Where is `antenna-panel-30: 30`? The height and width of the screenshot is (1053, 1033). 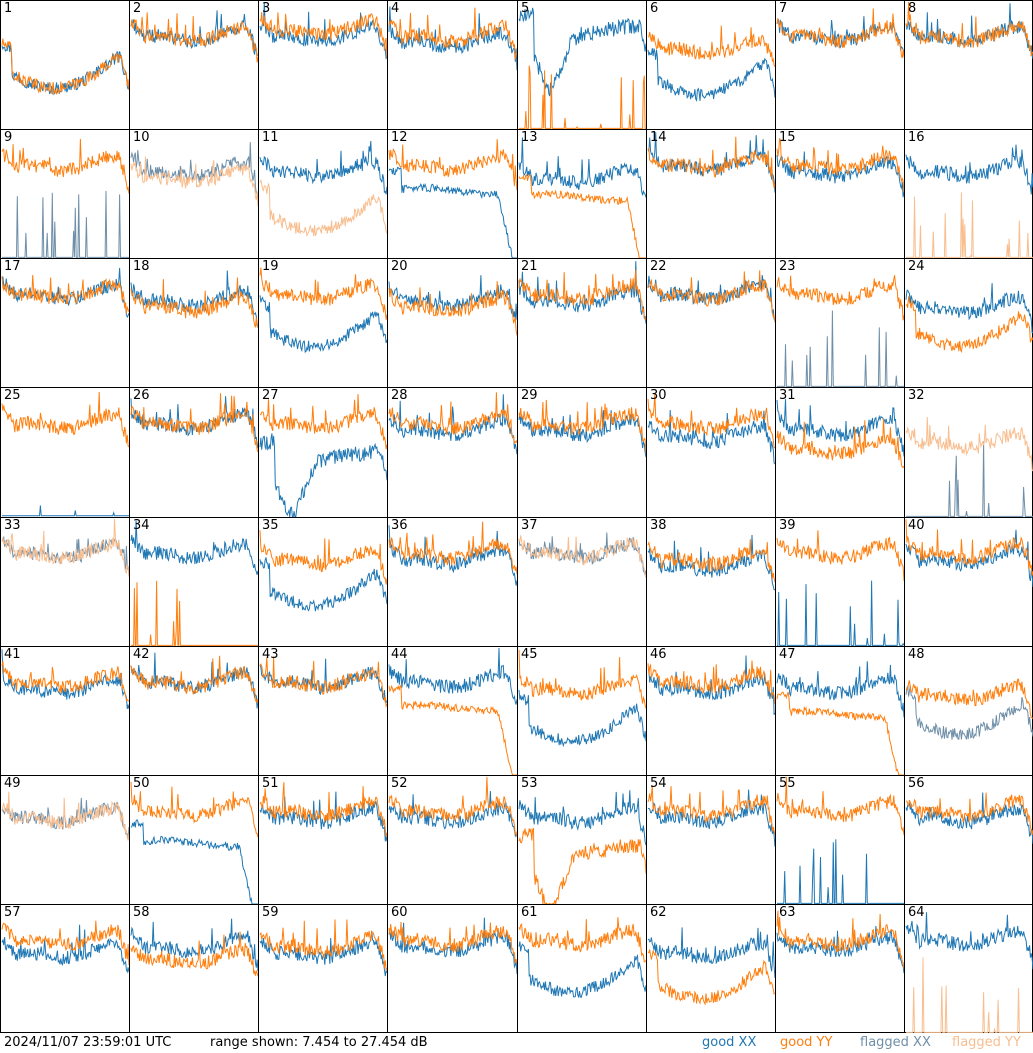
antenna-panel-30: 30 is located at coordinates (710, 452).